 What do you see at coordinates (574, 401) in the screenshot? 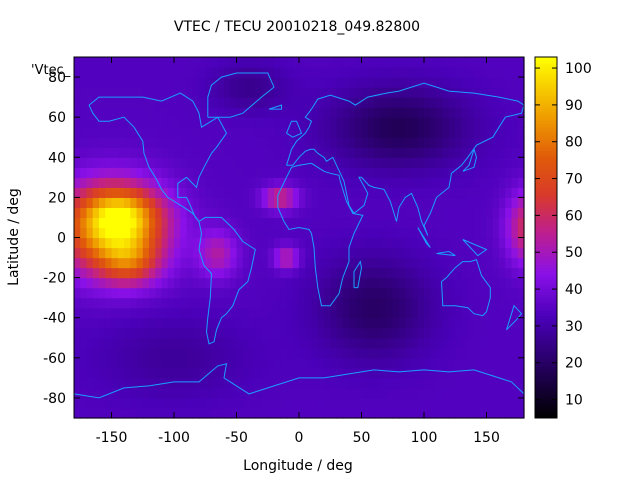
I see `colorbar-tick-label: 10` at bounding box center [574, 401].